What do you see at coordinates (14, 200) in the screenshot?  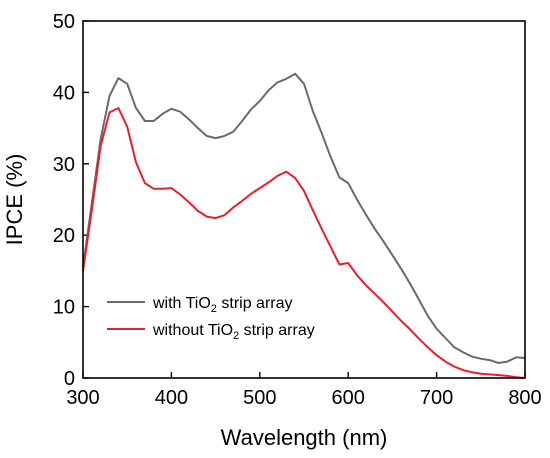 I see `y-axis-title: IPCE (%)` at bounding box center [14, 200].